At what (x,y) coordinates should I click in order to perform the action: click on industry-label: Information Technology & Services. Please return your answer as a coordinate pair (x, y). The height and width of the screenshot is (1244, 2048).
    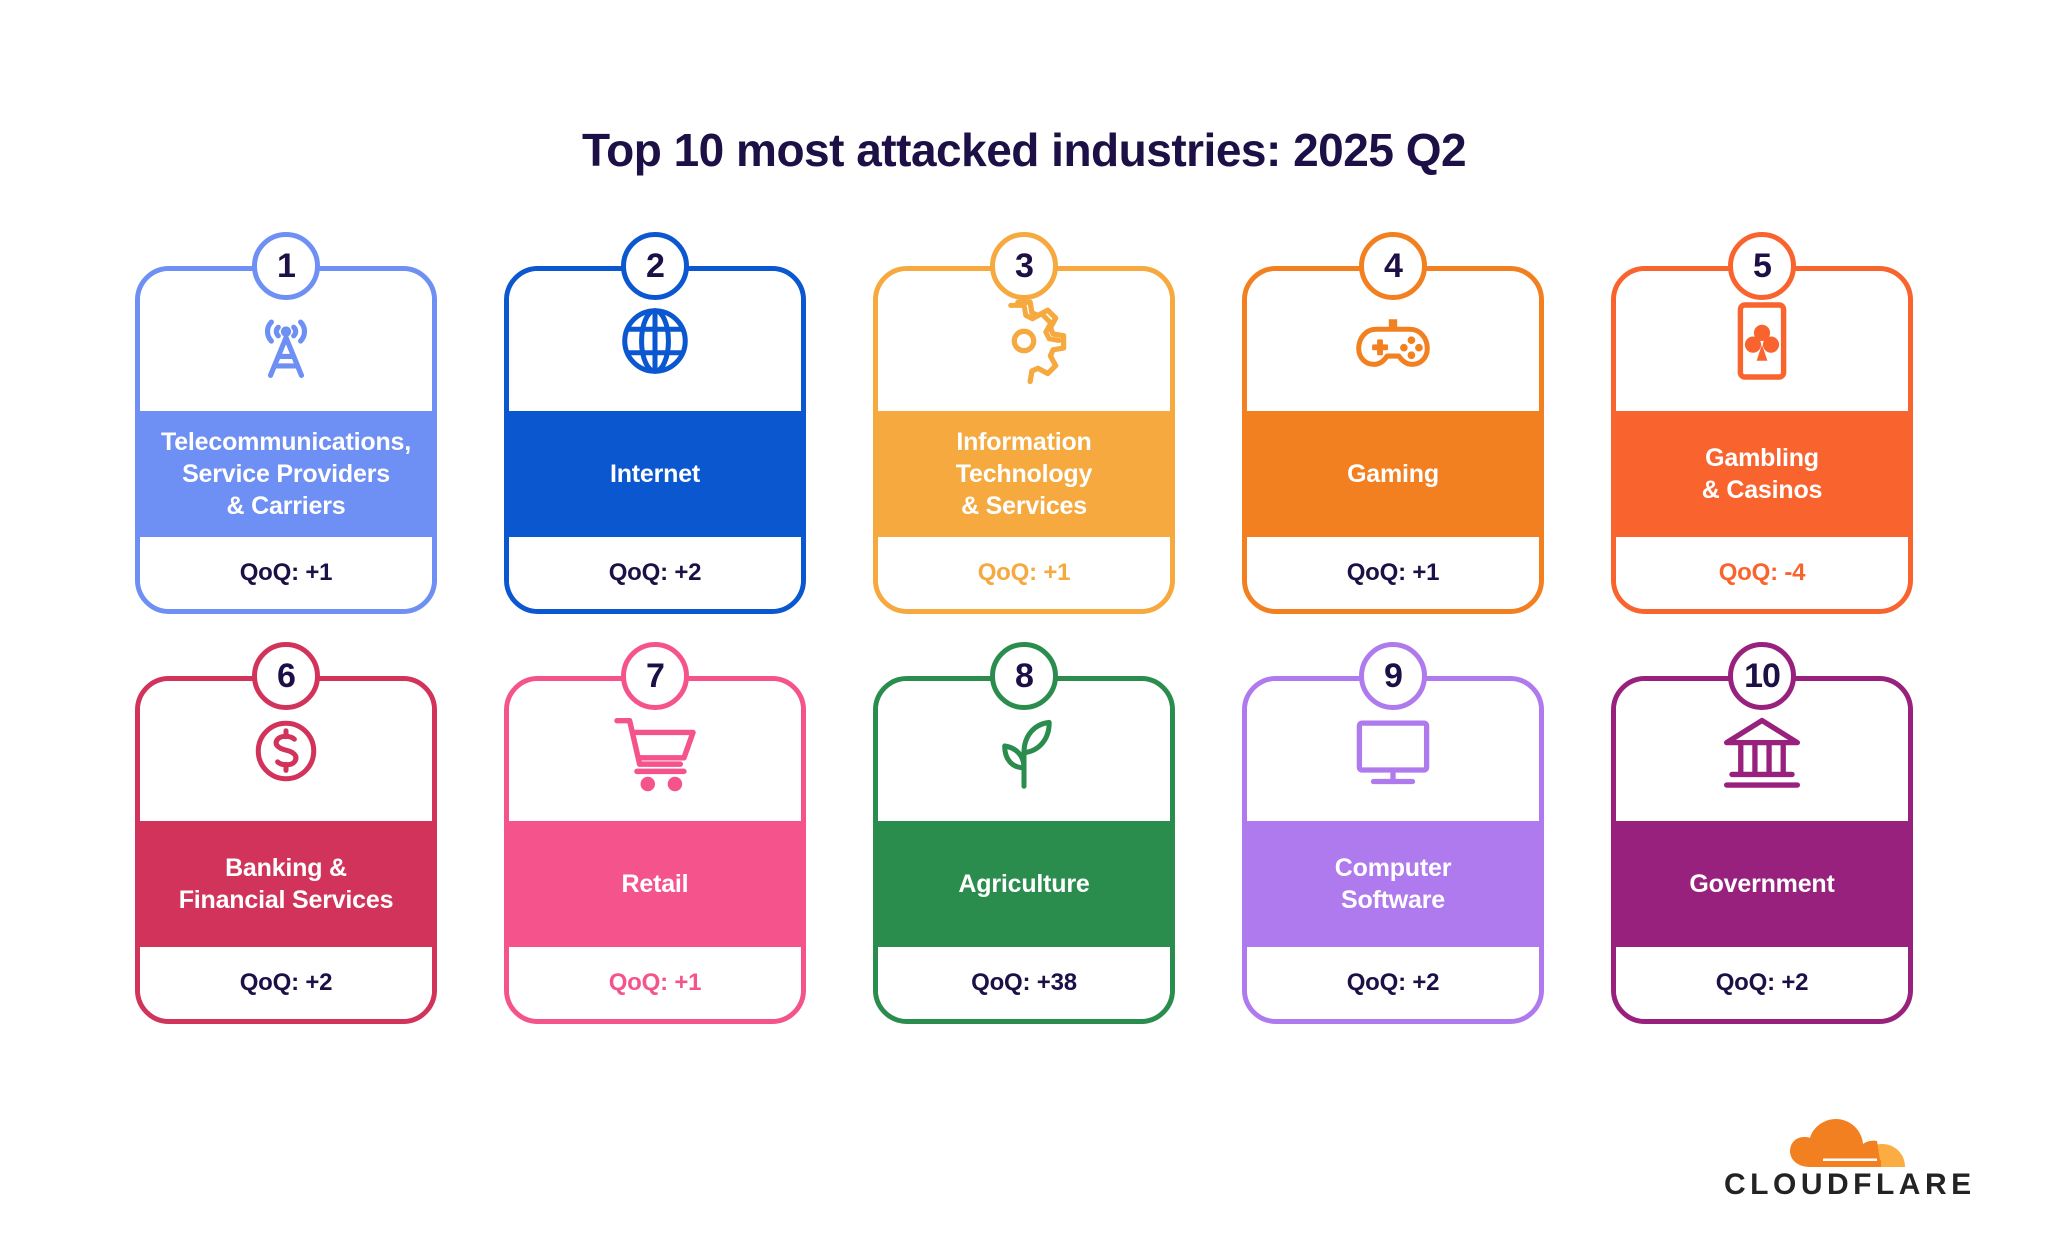
    Looking at the image, I should click on (1024, 473).